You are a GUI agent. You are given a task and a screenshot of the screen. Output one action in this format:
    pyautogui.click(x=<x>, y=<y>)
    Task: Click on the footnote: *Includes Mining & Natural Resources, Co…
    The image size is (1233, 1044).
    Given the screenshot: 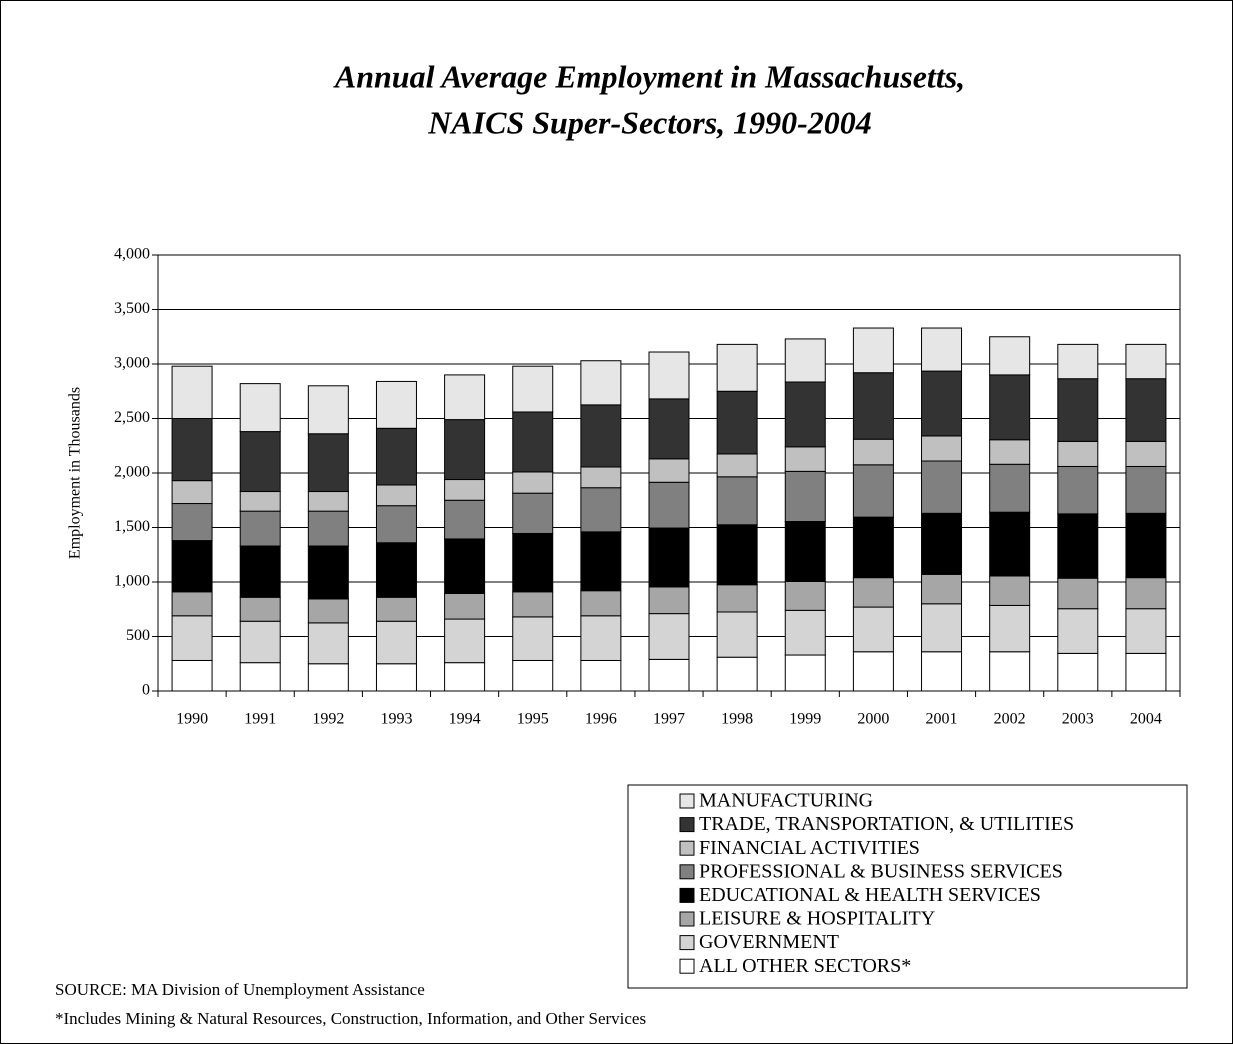 What is the action you would take?
    pyautogui.click(x=350, y=1018)
    